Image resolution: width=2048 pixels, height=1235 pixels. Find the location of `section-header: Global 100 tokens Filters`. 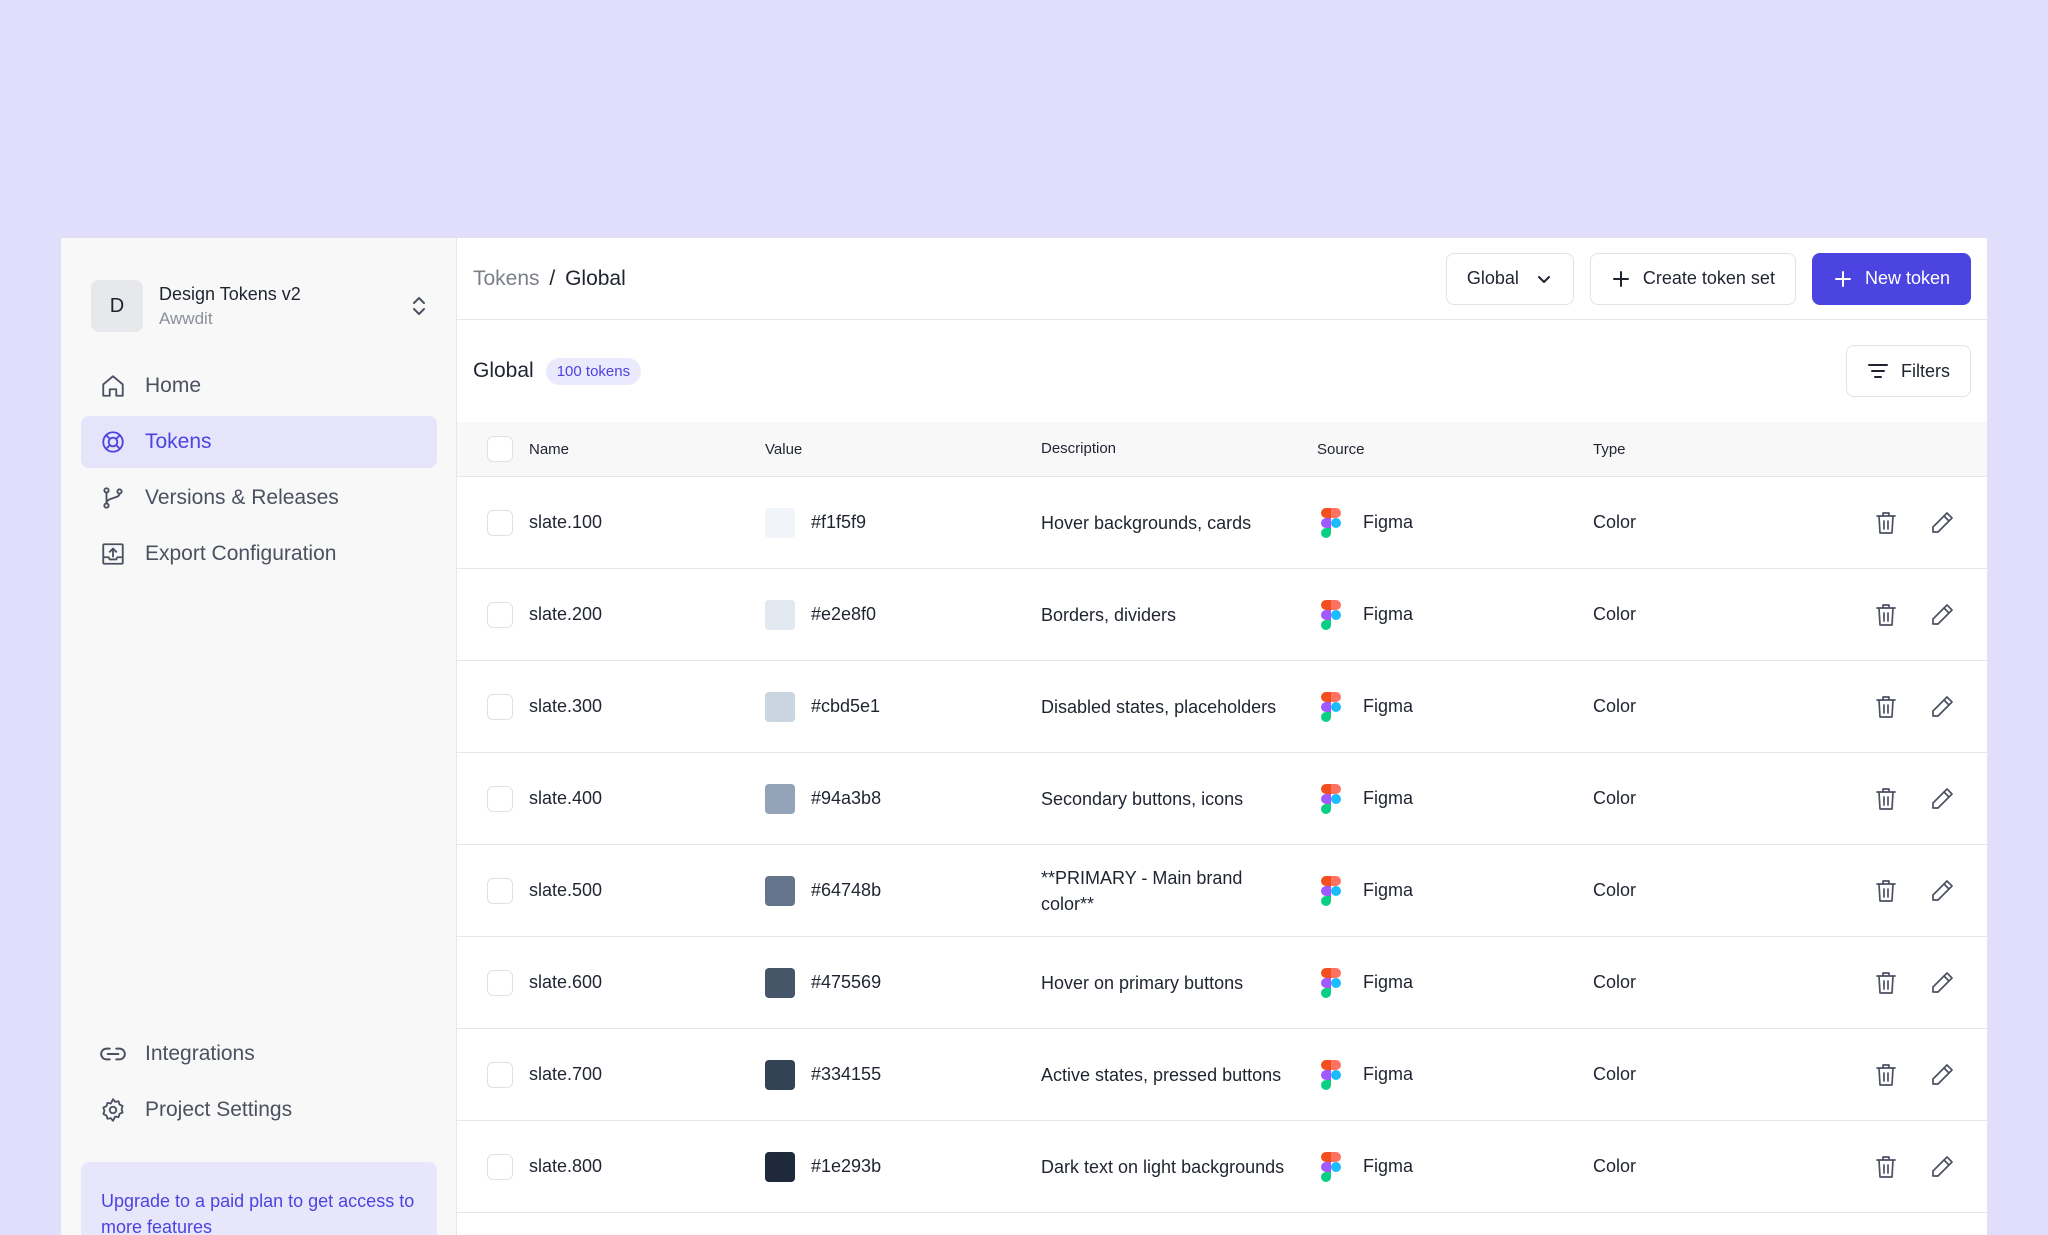

section-header: Global 100 tokens Filters is located at coordinates (1222, 371).